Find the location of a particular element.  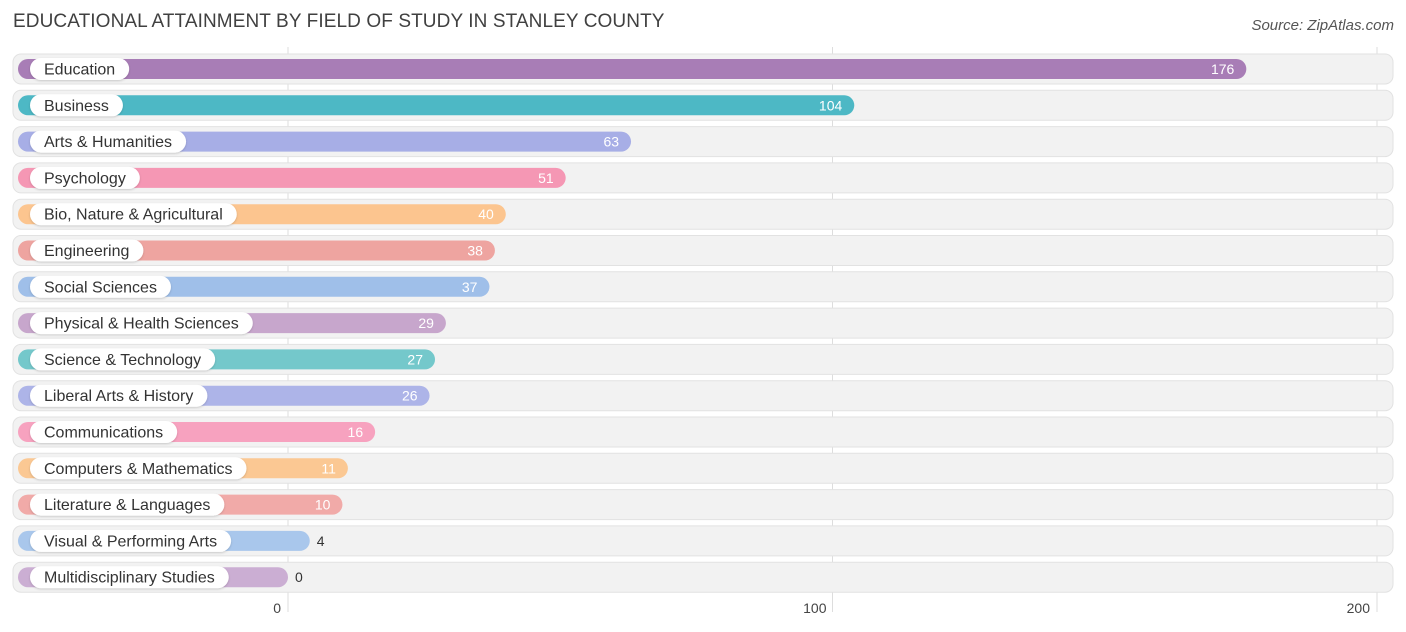

value-label: 176 is located at coordinates (1223, 69).